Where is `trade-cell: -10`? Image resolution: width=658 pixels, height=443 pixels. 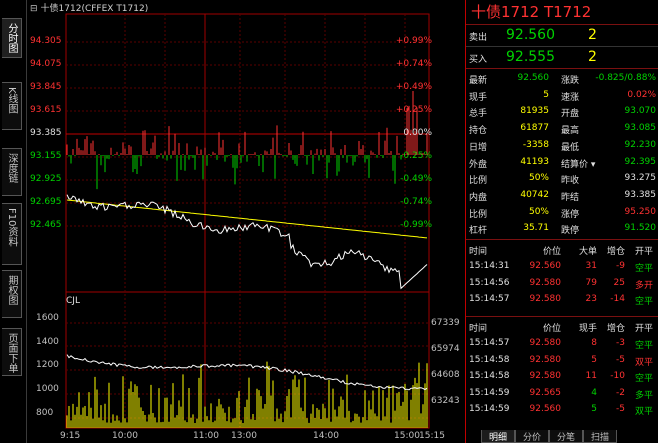 trade-cell: -10 is located at coordinates (617, 376).